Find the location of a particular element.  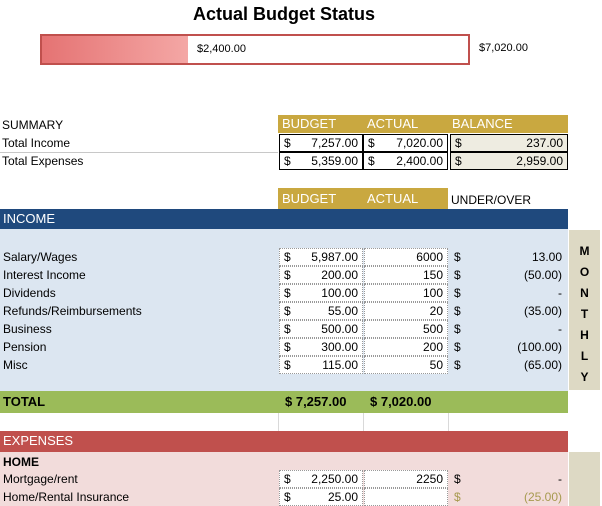

diff-value: (100.00) is located at coordinates (539, 347).